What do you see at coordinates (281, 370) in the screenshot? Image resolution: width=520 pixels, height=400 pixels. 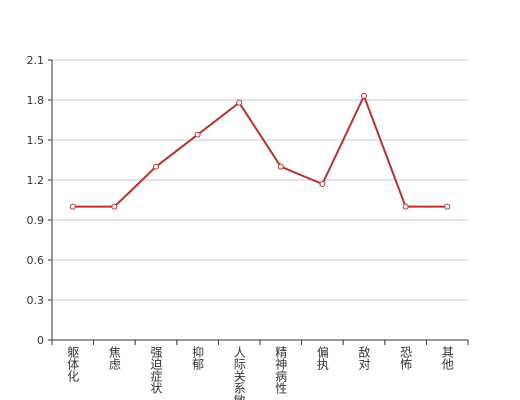 I see `x-tick-label: 精神病性` at bounding box center [281, 370].